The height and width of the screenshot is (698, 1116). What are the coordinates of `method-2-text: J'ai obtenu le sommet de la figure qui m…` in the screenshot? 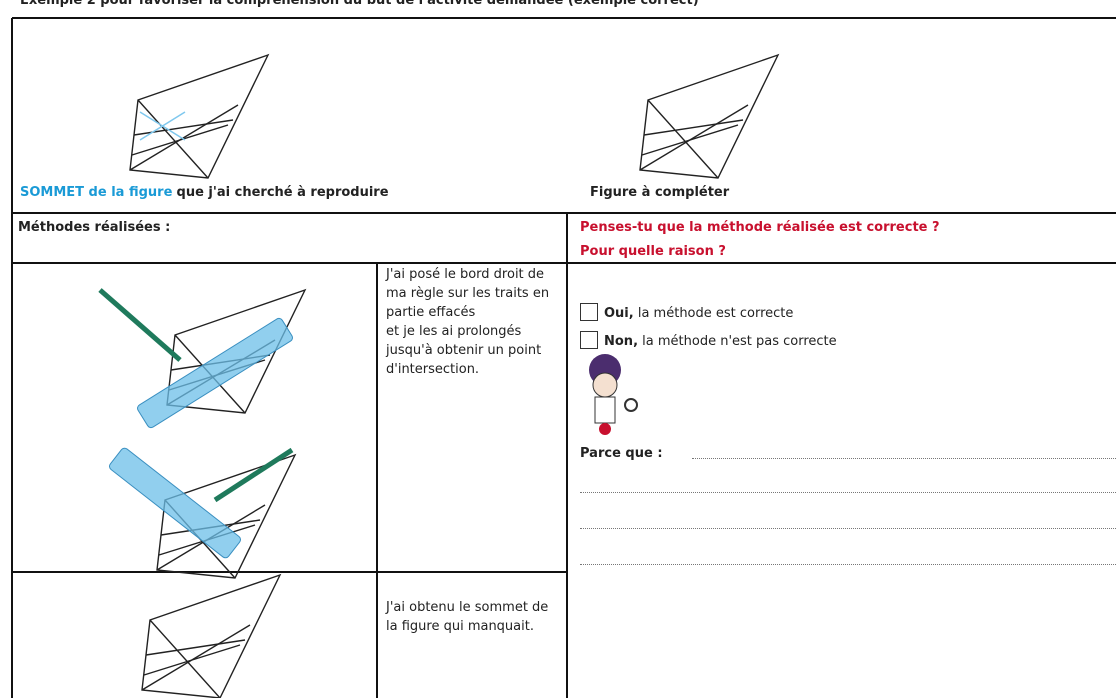 It's located at (471, 617).